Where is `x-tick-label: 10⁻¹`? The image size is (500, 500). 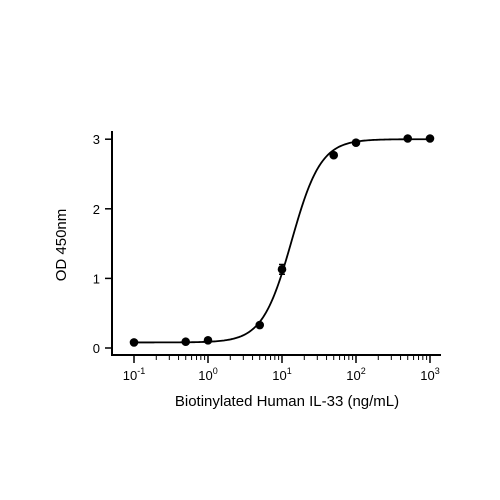
x-tick-label: 10⁻¹ is located at coordinates (134, 374).